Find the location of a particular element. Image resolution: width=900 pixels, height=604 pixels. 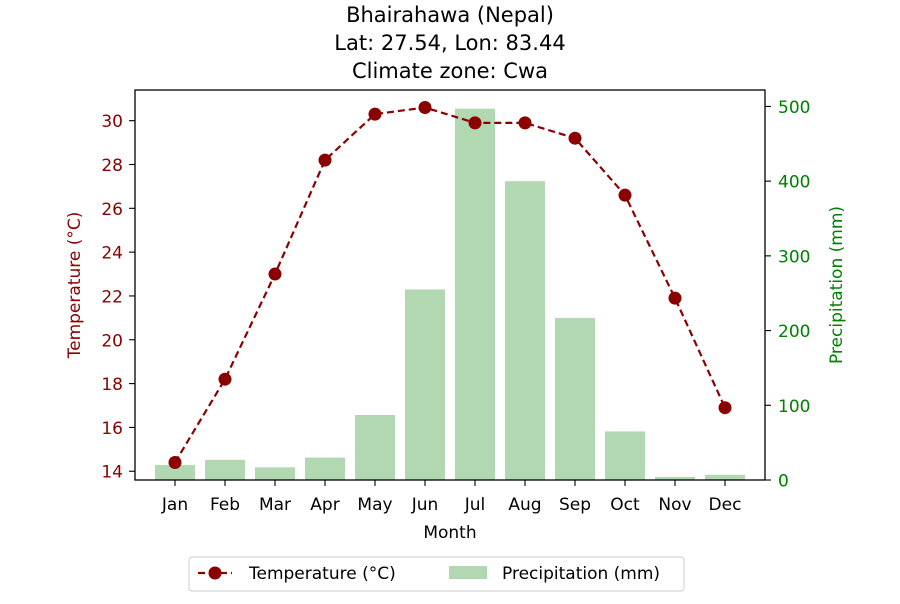

left-tick-label: 24 is located at coordinates (112, 254).